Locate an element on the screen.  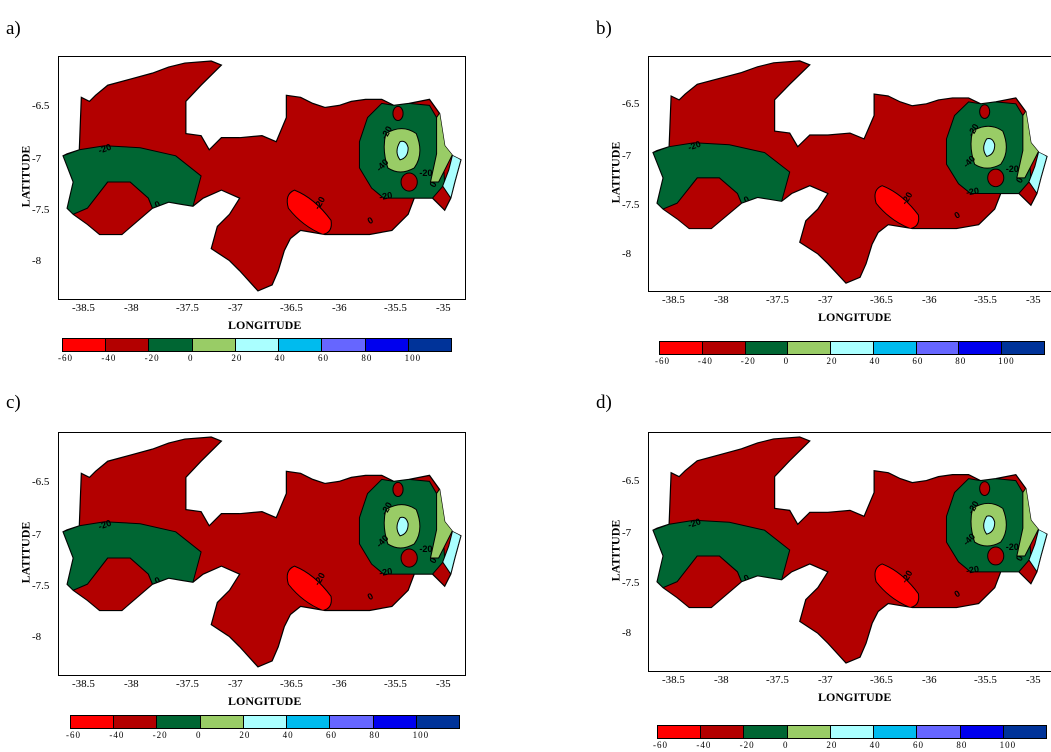
region-dark-red is located at coordinates (262, 552).